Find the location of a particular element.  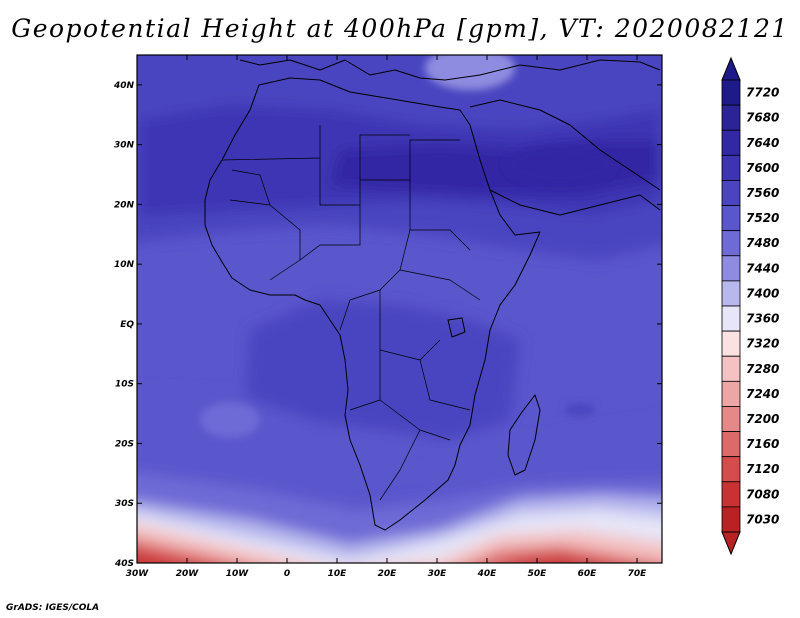

x-tick-label: 0 is located at coordinates (287, 574).